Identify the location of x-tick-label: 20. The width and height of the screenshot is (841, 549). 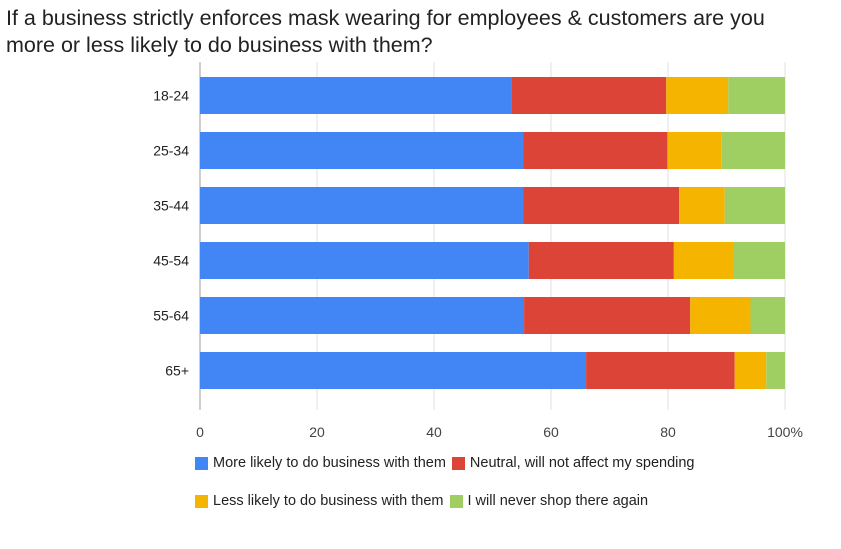
(317, 432).